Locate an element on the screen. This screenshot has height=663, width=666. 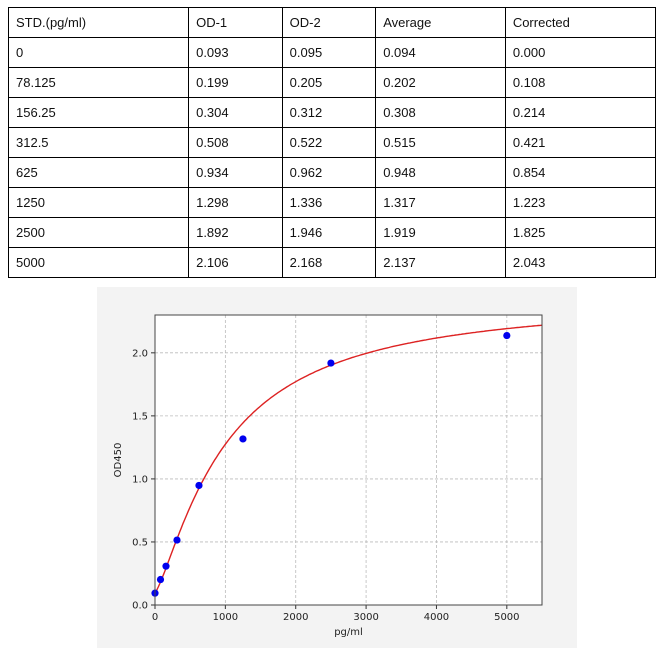
table-cell: 0.508 is located at coordinates (235, 142).